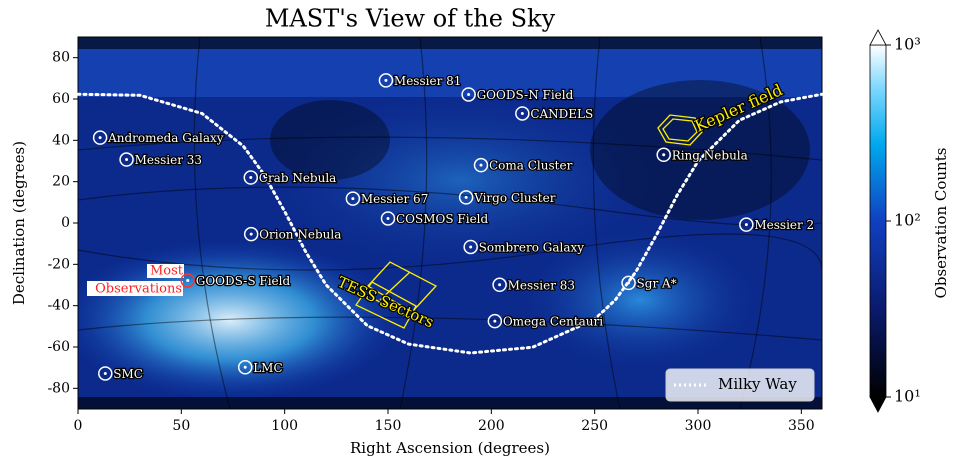 Image resolution: width=960 pixels, height=468 pixels. Describe the element at coordinates (907, 396) in the screenshot. I see `colorbar-tick-label: 10¹` at that location.